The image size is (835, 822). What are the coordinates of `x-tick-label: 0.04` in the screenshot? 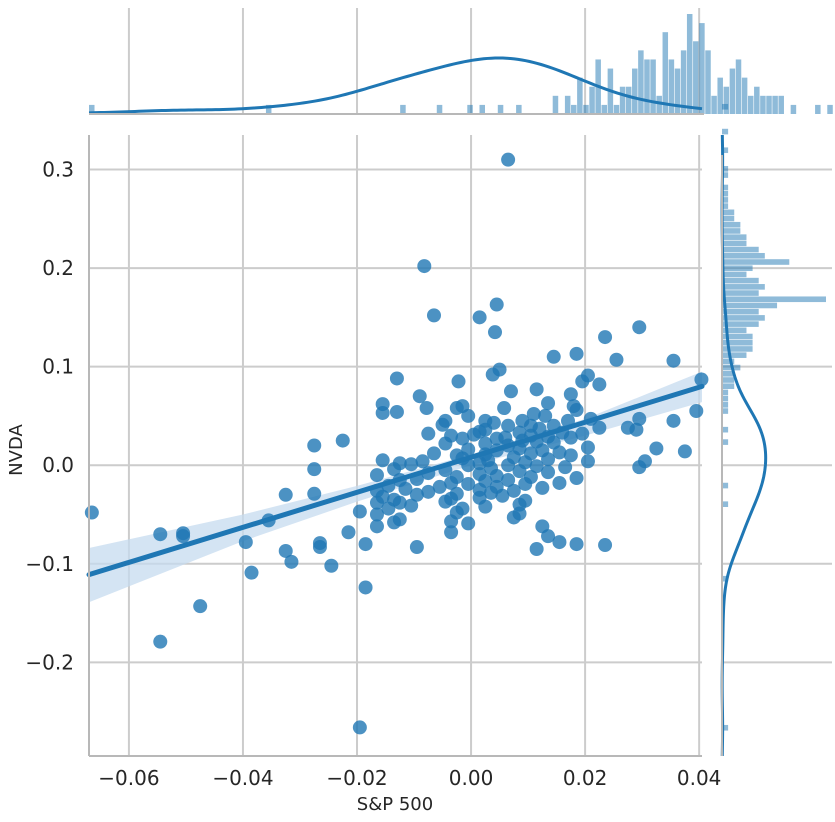 It's located at (699, 778).